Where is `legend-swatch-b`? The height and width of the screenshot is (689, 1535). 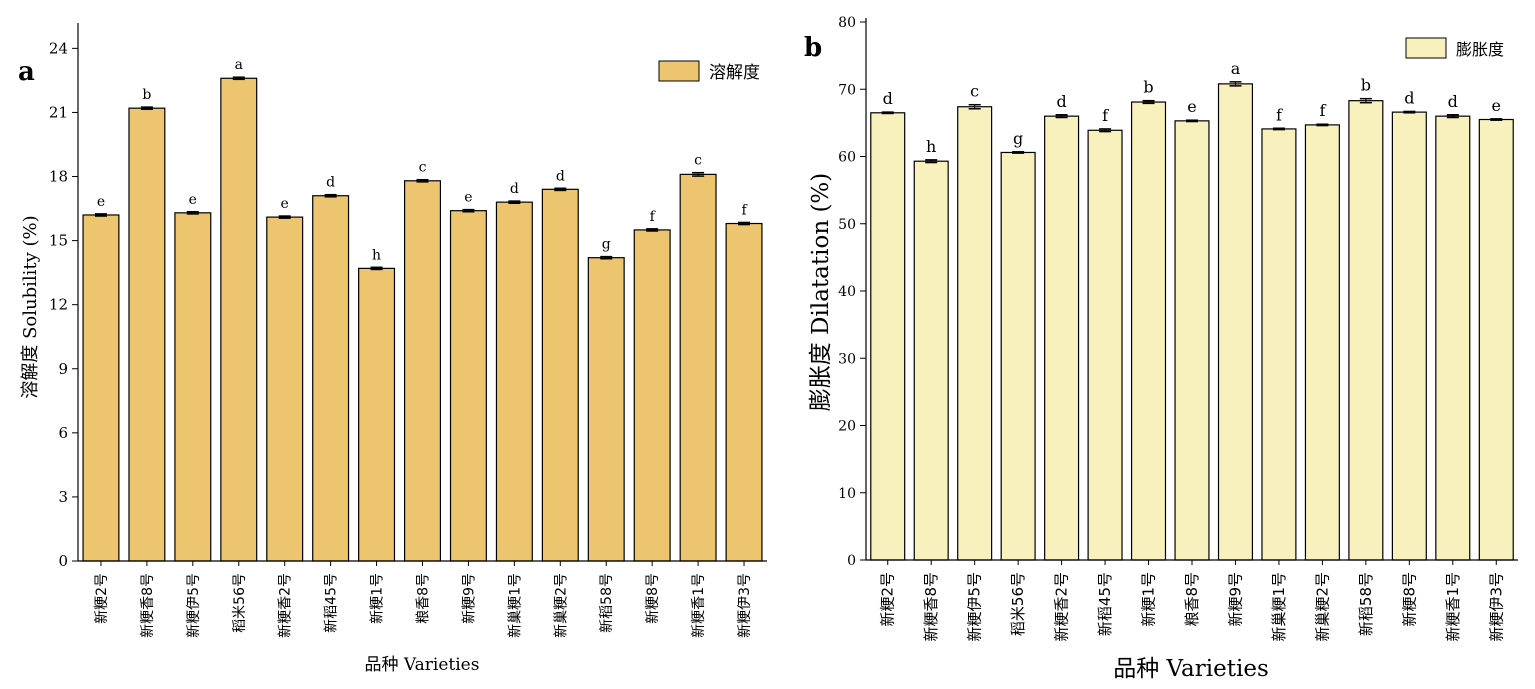 legend-swatch-b is located at coordinates (1426, 48).